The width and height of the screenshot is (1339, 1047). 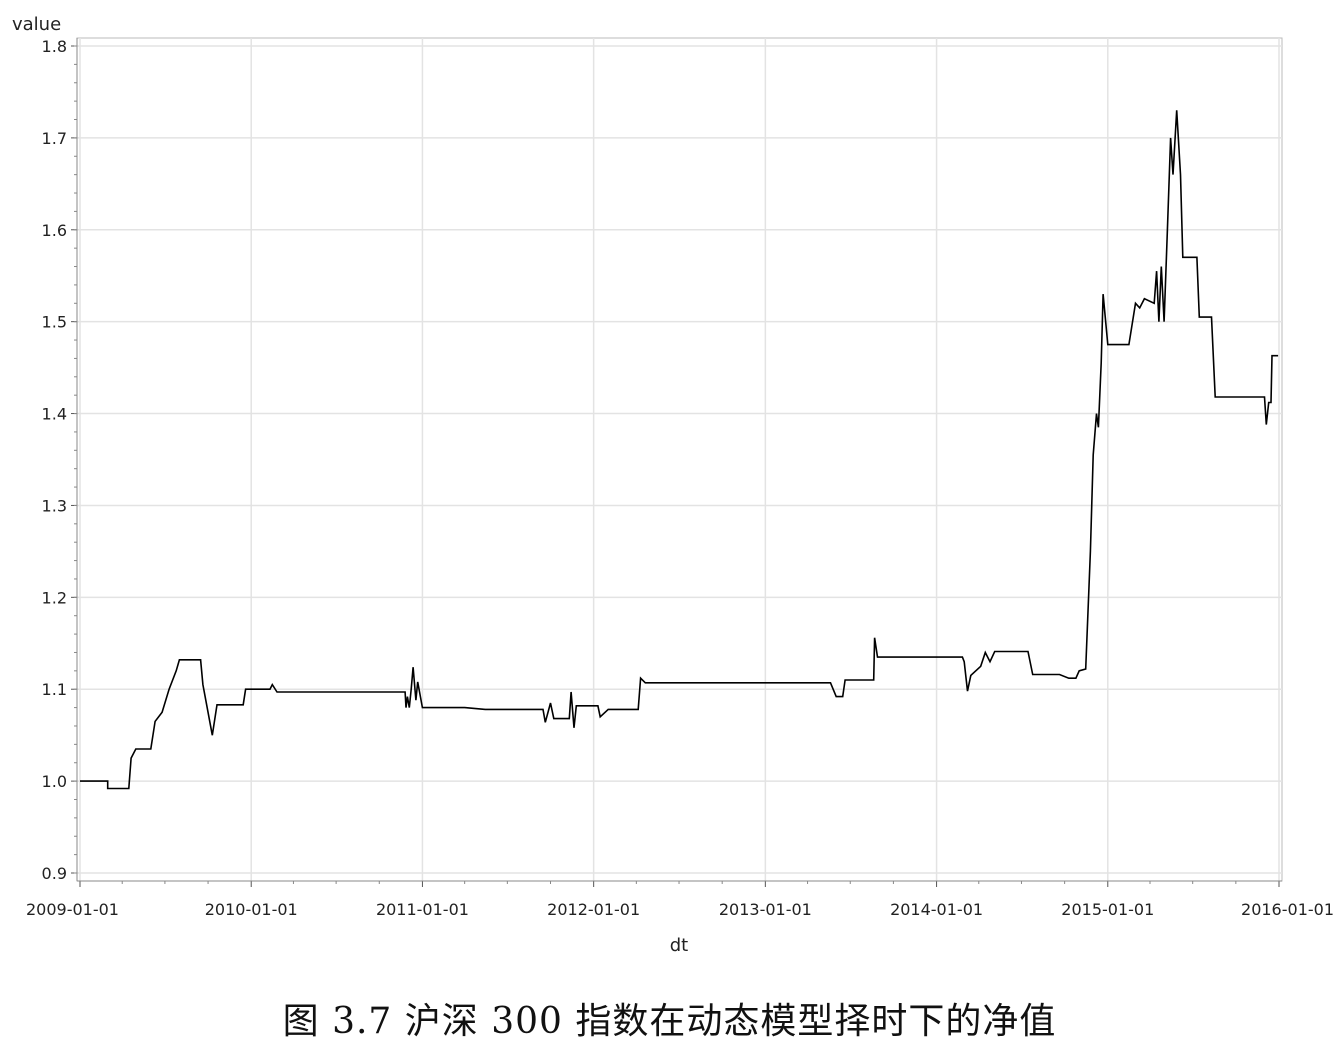 I want to click on y-tick-label: 0.9, so click(x=54, y=873).